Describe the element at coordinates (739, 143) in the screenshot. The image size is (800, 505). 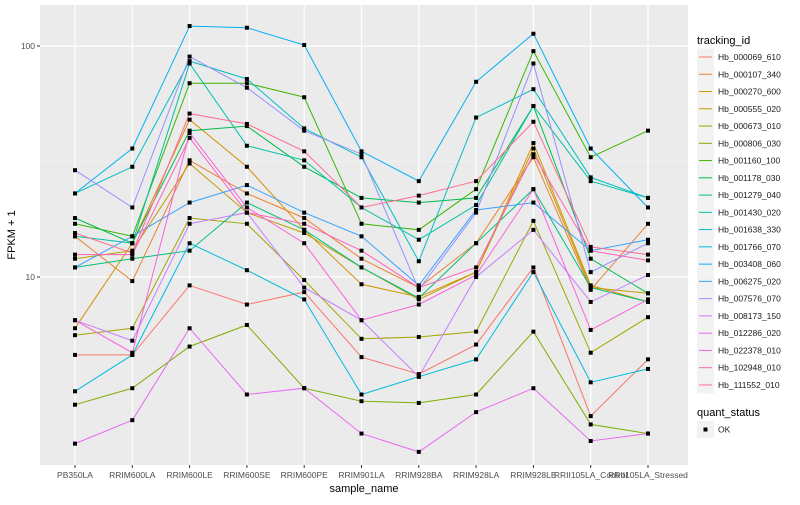
I see `legend-item: Hb_000806_030` at that location.